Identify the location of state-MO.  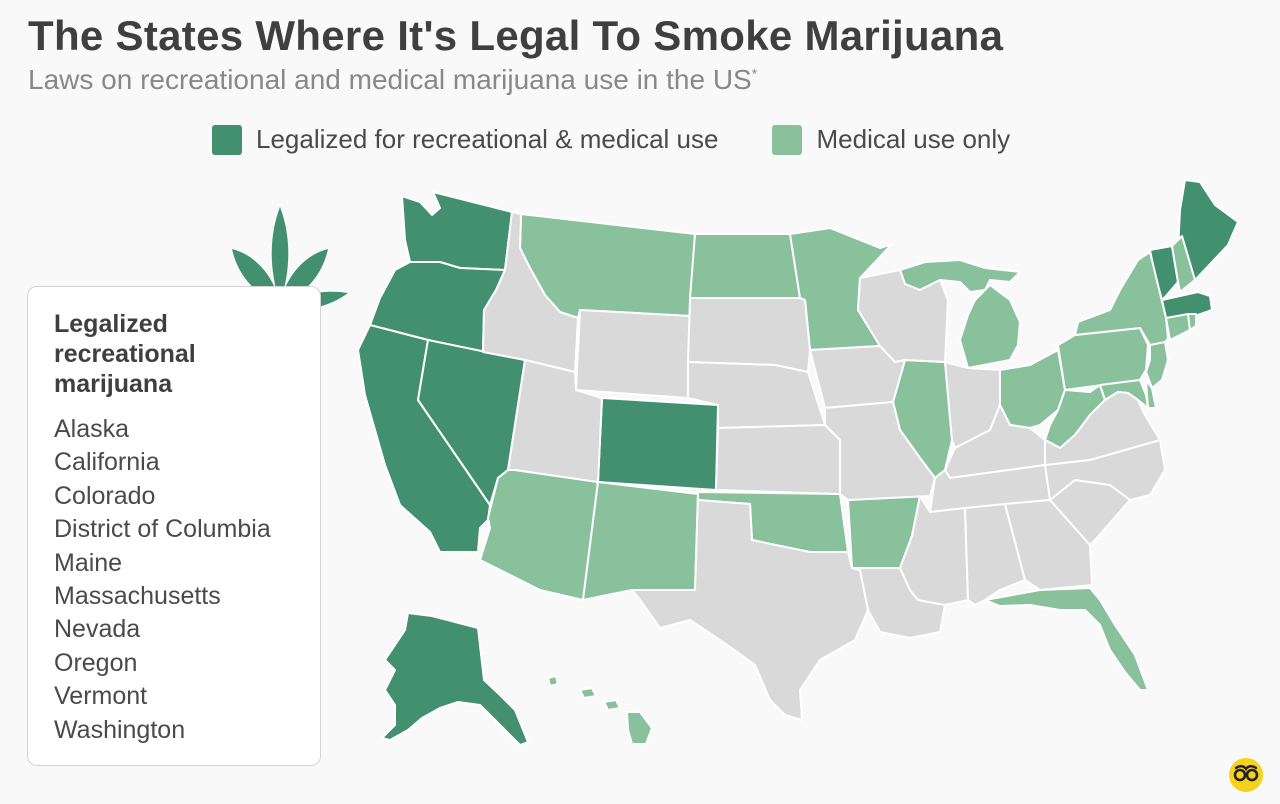
(880, 451).